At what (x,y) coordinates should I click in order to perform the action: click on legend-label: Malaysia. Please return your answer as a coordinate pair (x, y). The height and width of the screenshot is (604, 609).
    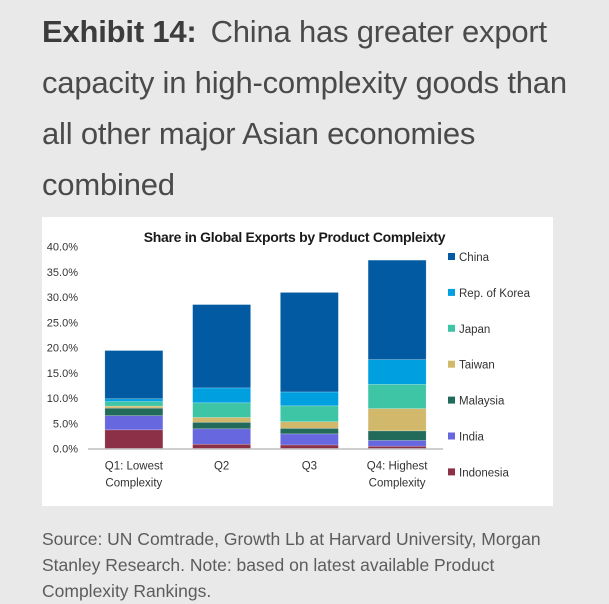
    Looking at the image, I should click on (482, 402).